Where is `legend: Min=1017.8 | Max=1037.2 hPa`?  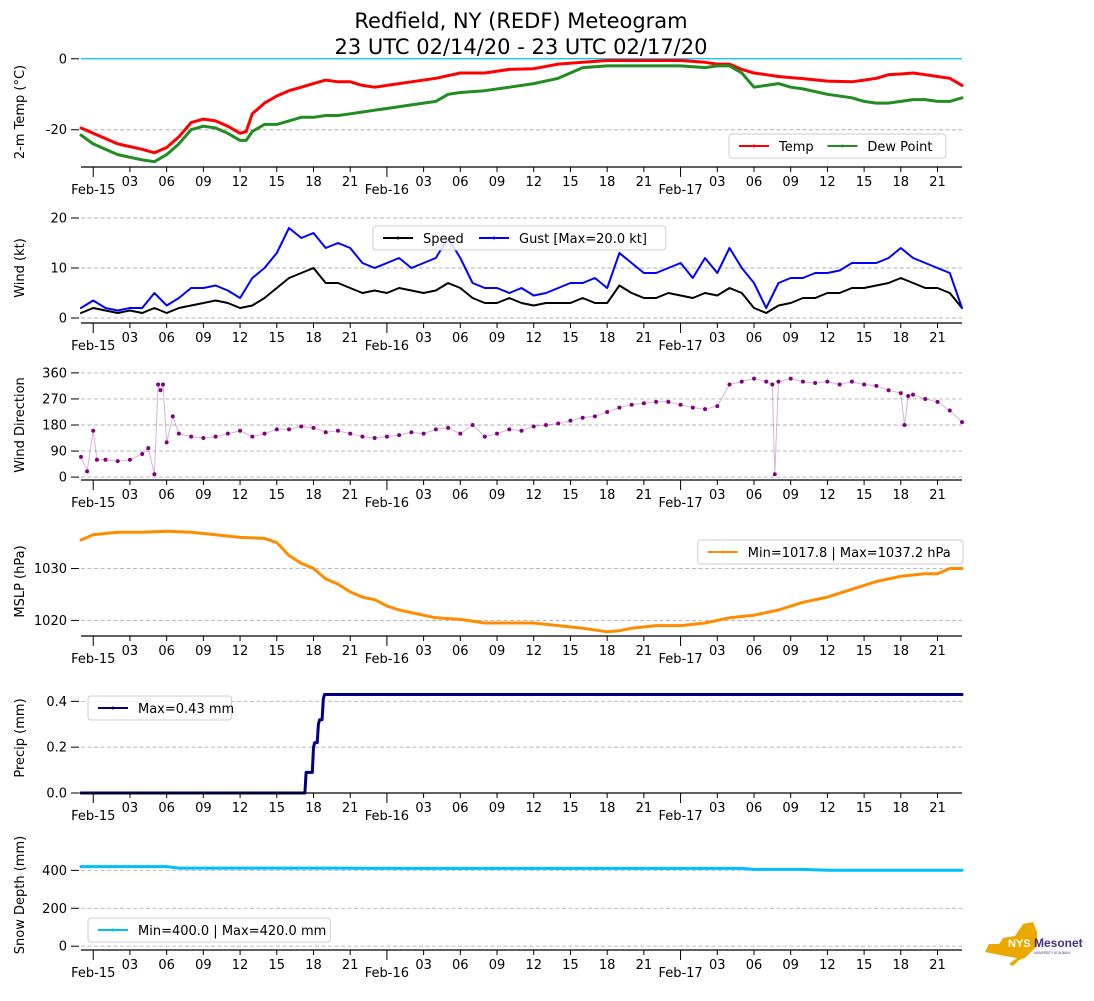 legend: Min=1017.8 | Max=1037.2 hPa is located at coordinates (830, 552).